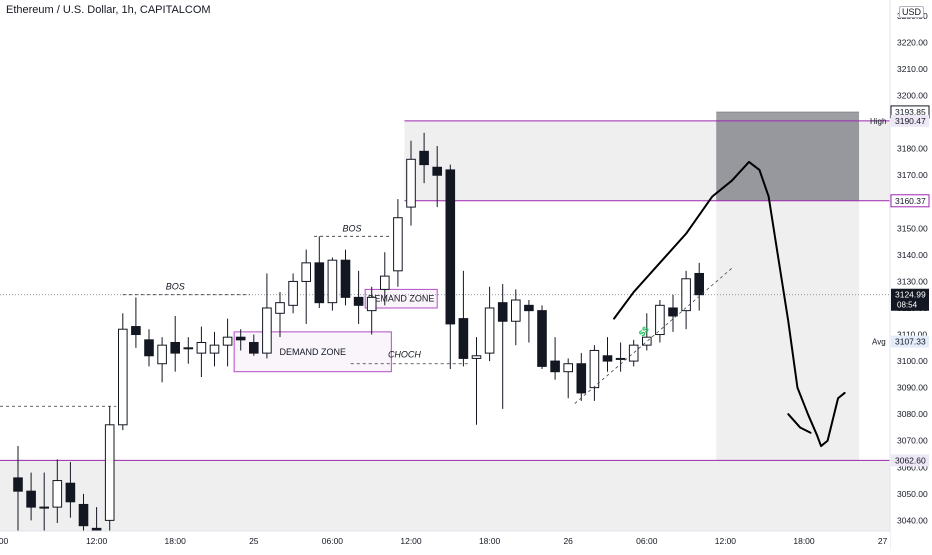  Describe the element at coordinates (912, 228) in the screenshot. I see `price-tick: 3150.00` at that location.